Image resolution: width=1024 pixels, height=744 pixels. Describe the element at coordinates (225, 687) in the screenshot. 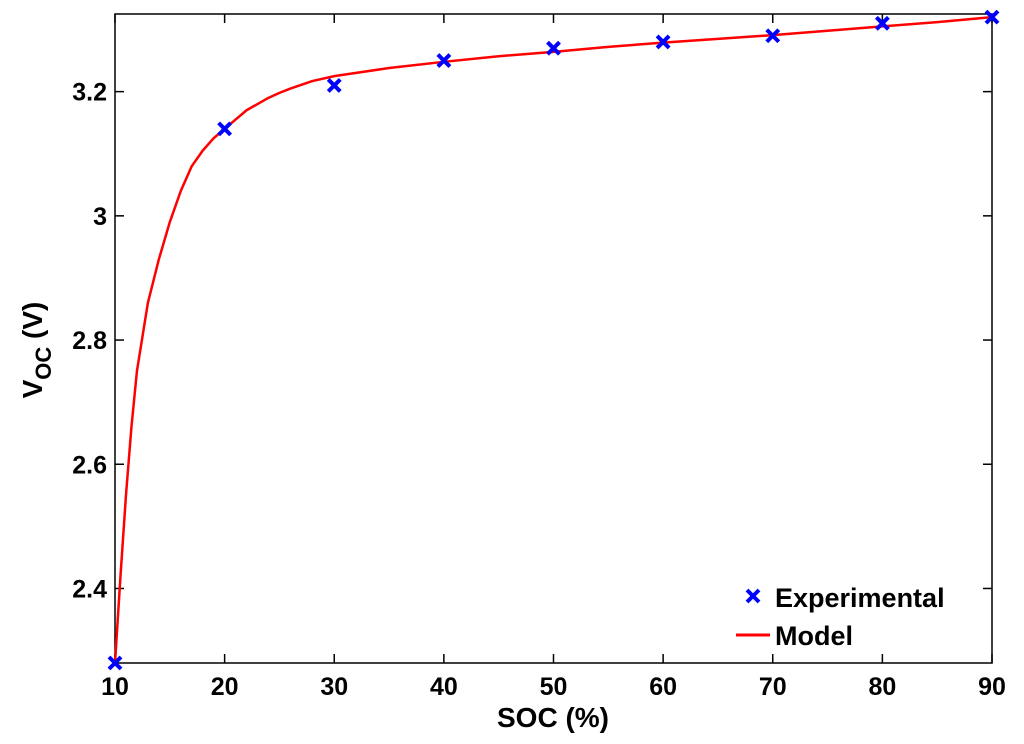

I see `x-tick-label: 20` at that location.